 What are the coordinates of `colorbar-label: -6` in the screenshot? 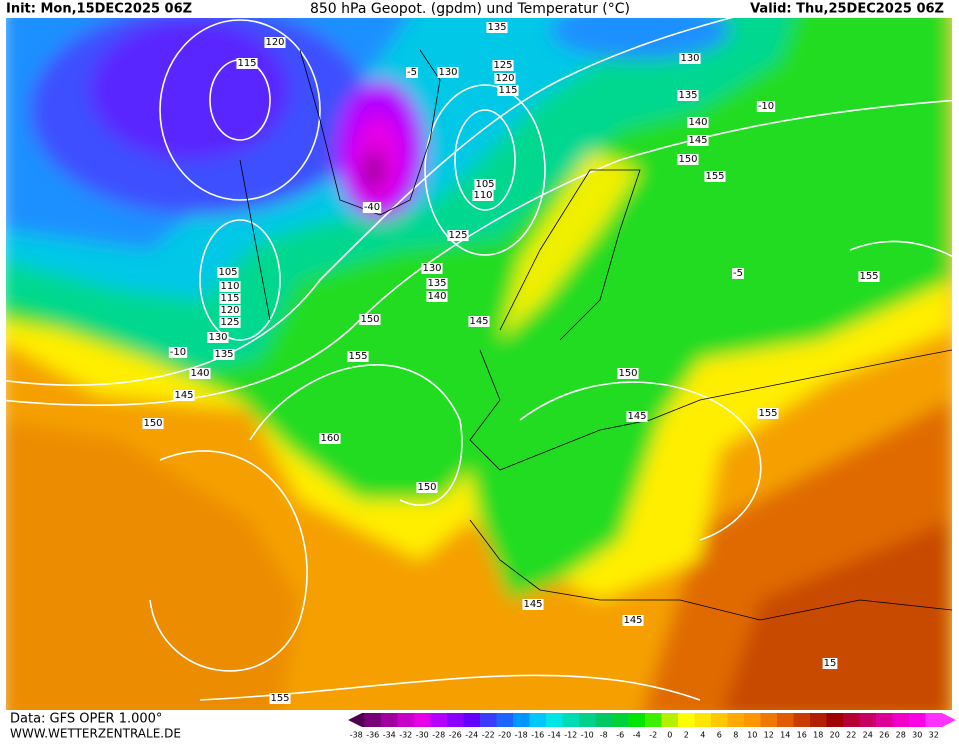 It's located at (620, 735).